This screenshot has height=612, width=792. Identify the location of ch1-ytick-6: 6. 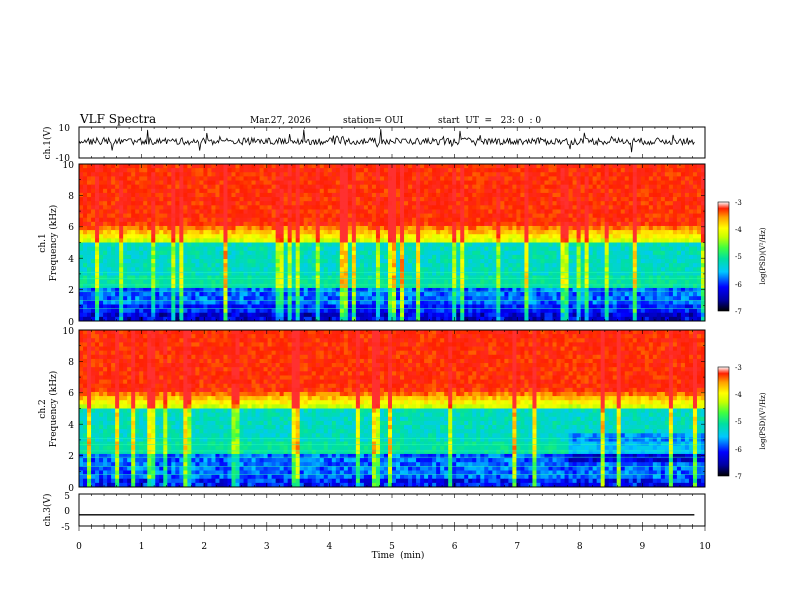
(71, 228).